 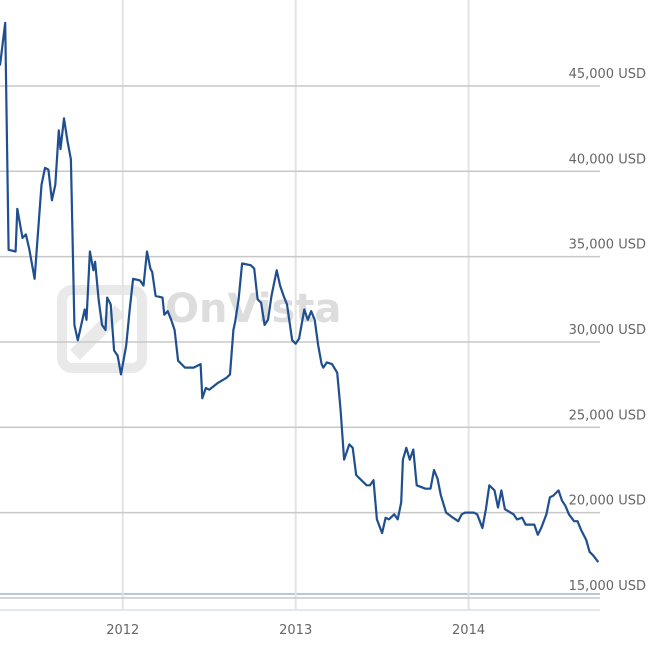 What do you see at coordinates (295, 630) in the screenshot?
I see `x-tick-label: 2013` at bounding box center [295, 630].